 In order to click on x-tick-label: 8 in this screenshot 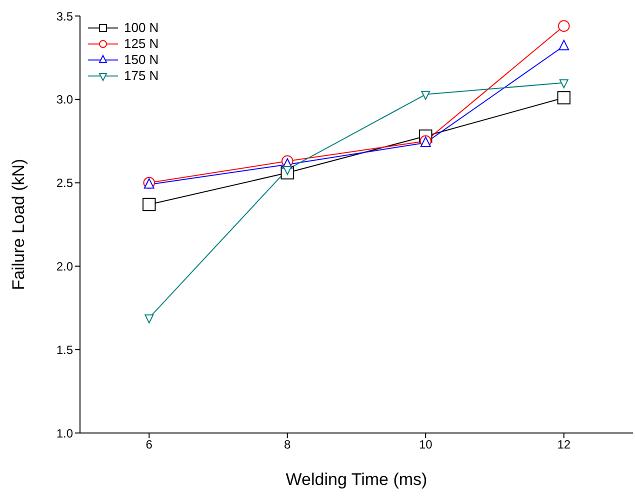, I will do `click(288, 445)`.